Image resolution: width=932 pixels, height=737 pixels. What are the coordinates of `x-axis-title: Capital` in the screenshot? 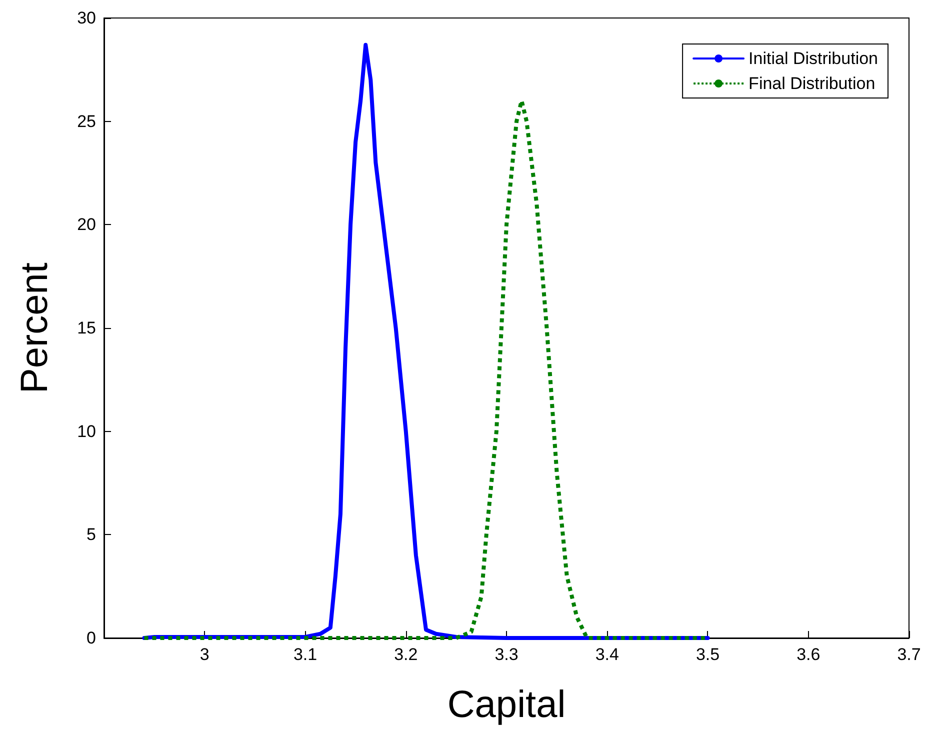 It's located at (506, 705).